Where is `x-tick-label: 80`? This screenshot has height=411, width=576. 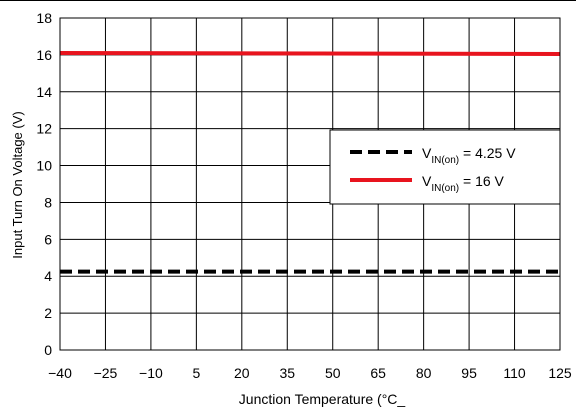 x-tick-label: 80 is located at coordinates (424, 373).